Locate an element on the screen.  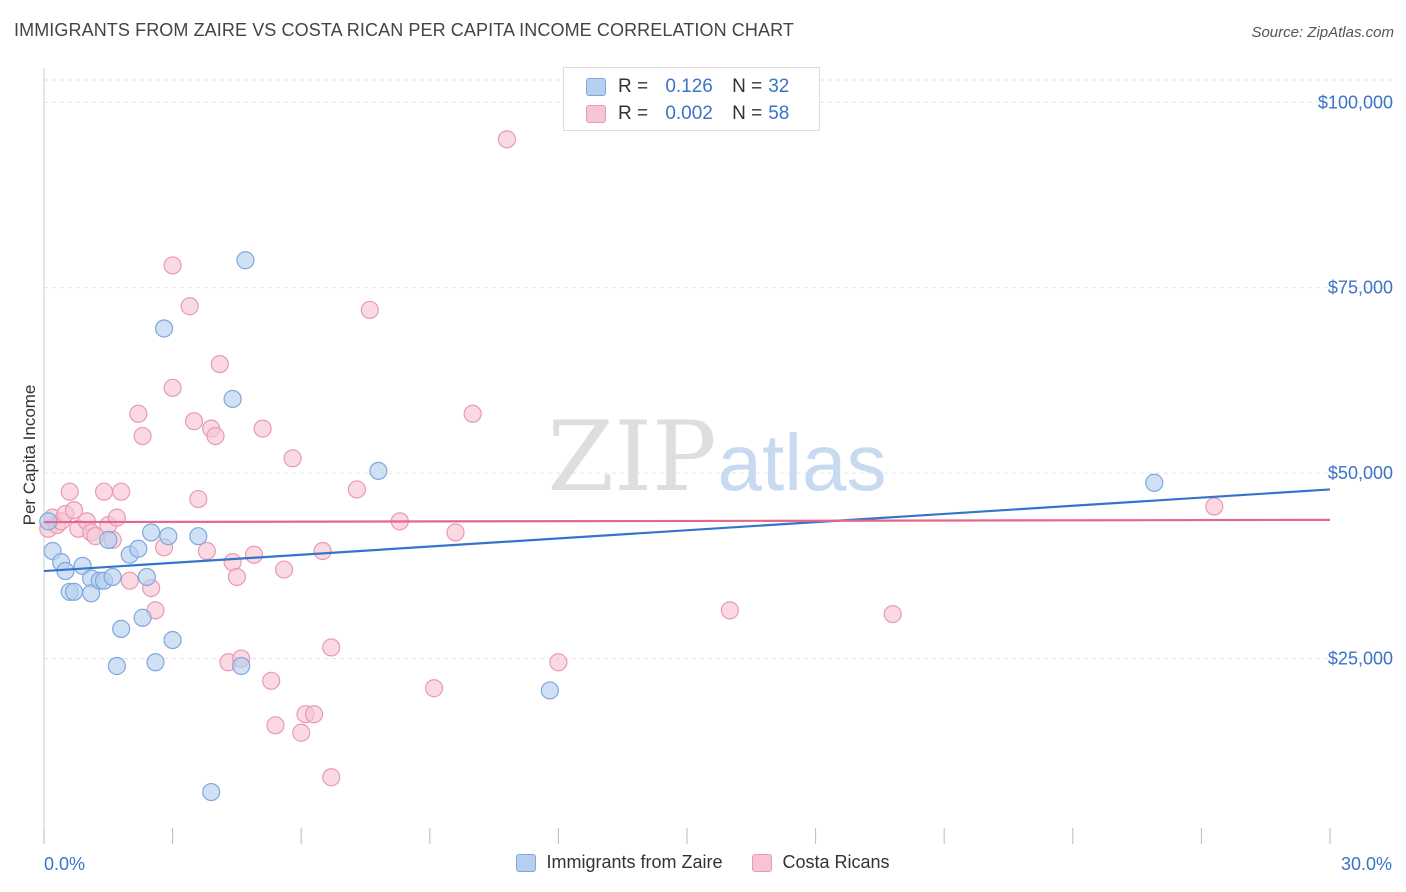
legend-item-zaire: Immigrants from Zaire is located at coordinates (619, 862).